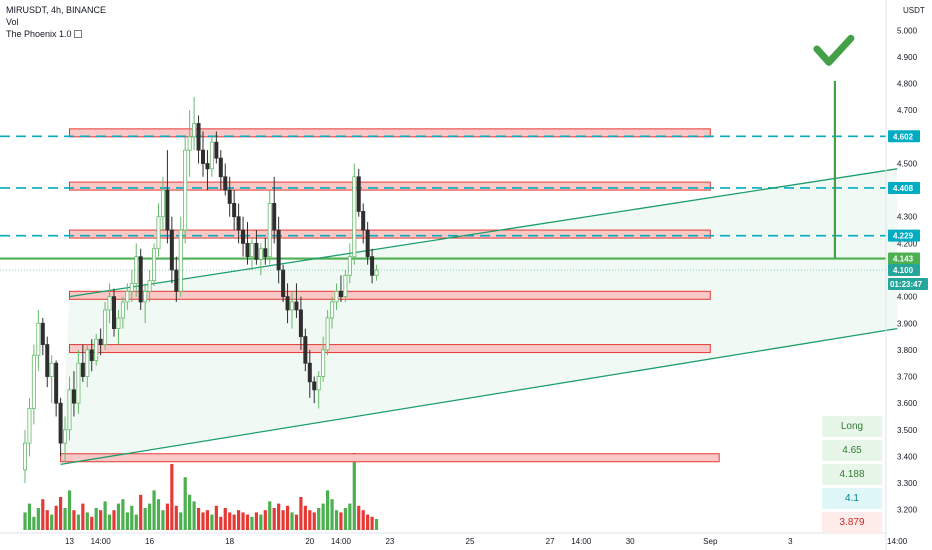 The width and height of the screenshot is (932, 550). I want to click on y-tick-label: 5.000, so click(907, 30).